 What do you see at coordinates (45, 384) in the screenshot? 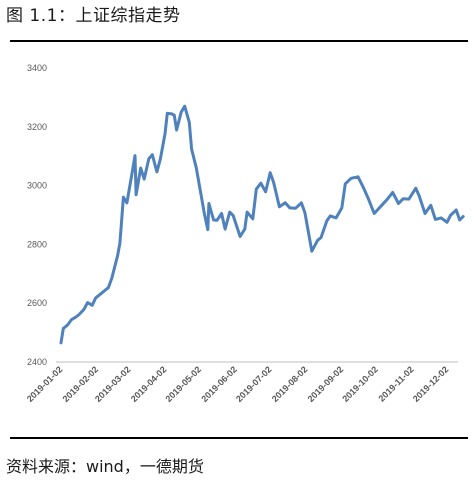
I see `x-tick-label: 2019-01-02` at bounding box center [45, 384].